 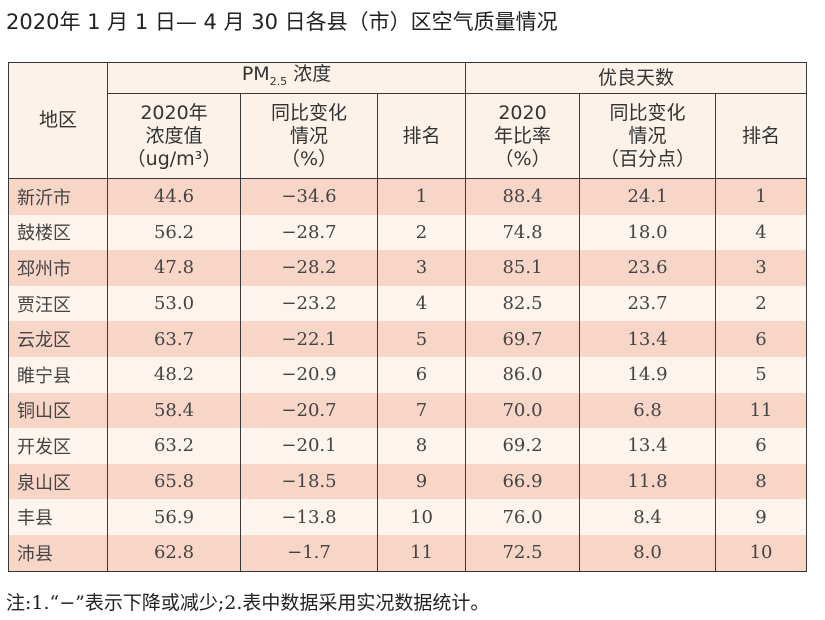 What do you see at coordinates (58, 481) in the screenshot?
I see `region-cell: 泉山区` at bounding box center [58, 481].